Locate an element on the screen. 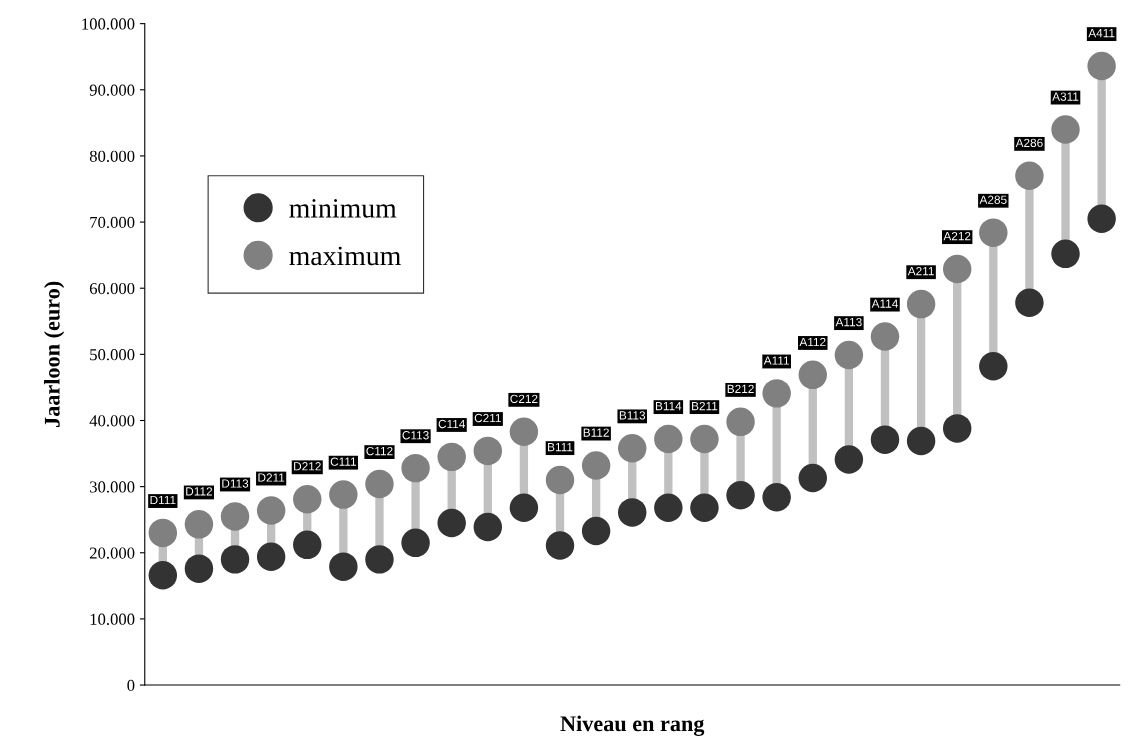 This screenshot has height=739, width=1131. x-tick-label: B111 is located at coordinates (560, 447).